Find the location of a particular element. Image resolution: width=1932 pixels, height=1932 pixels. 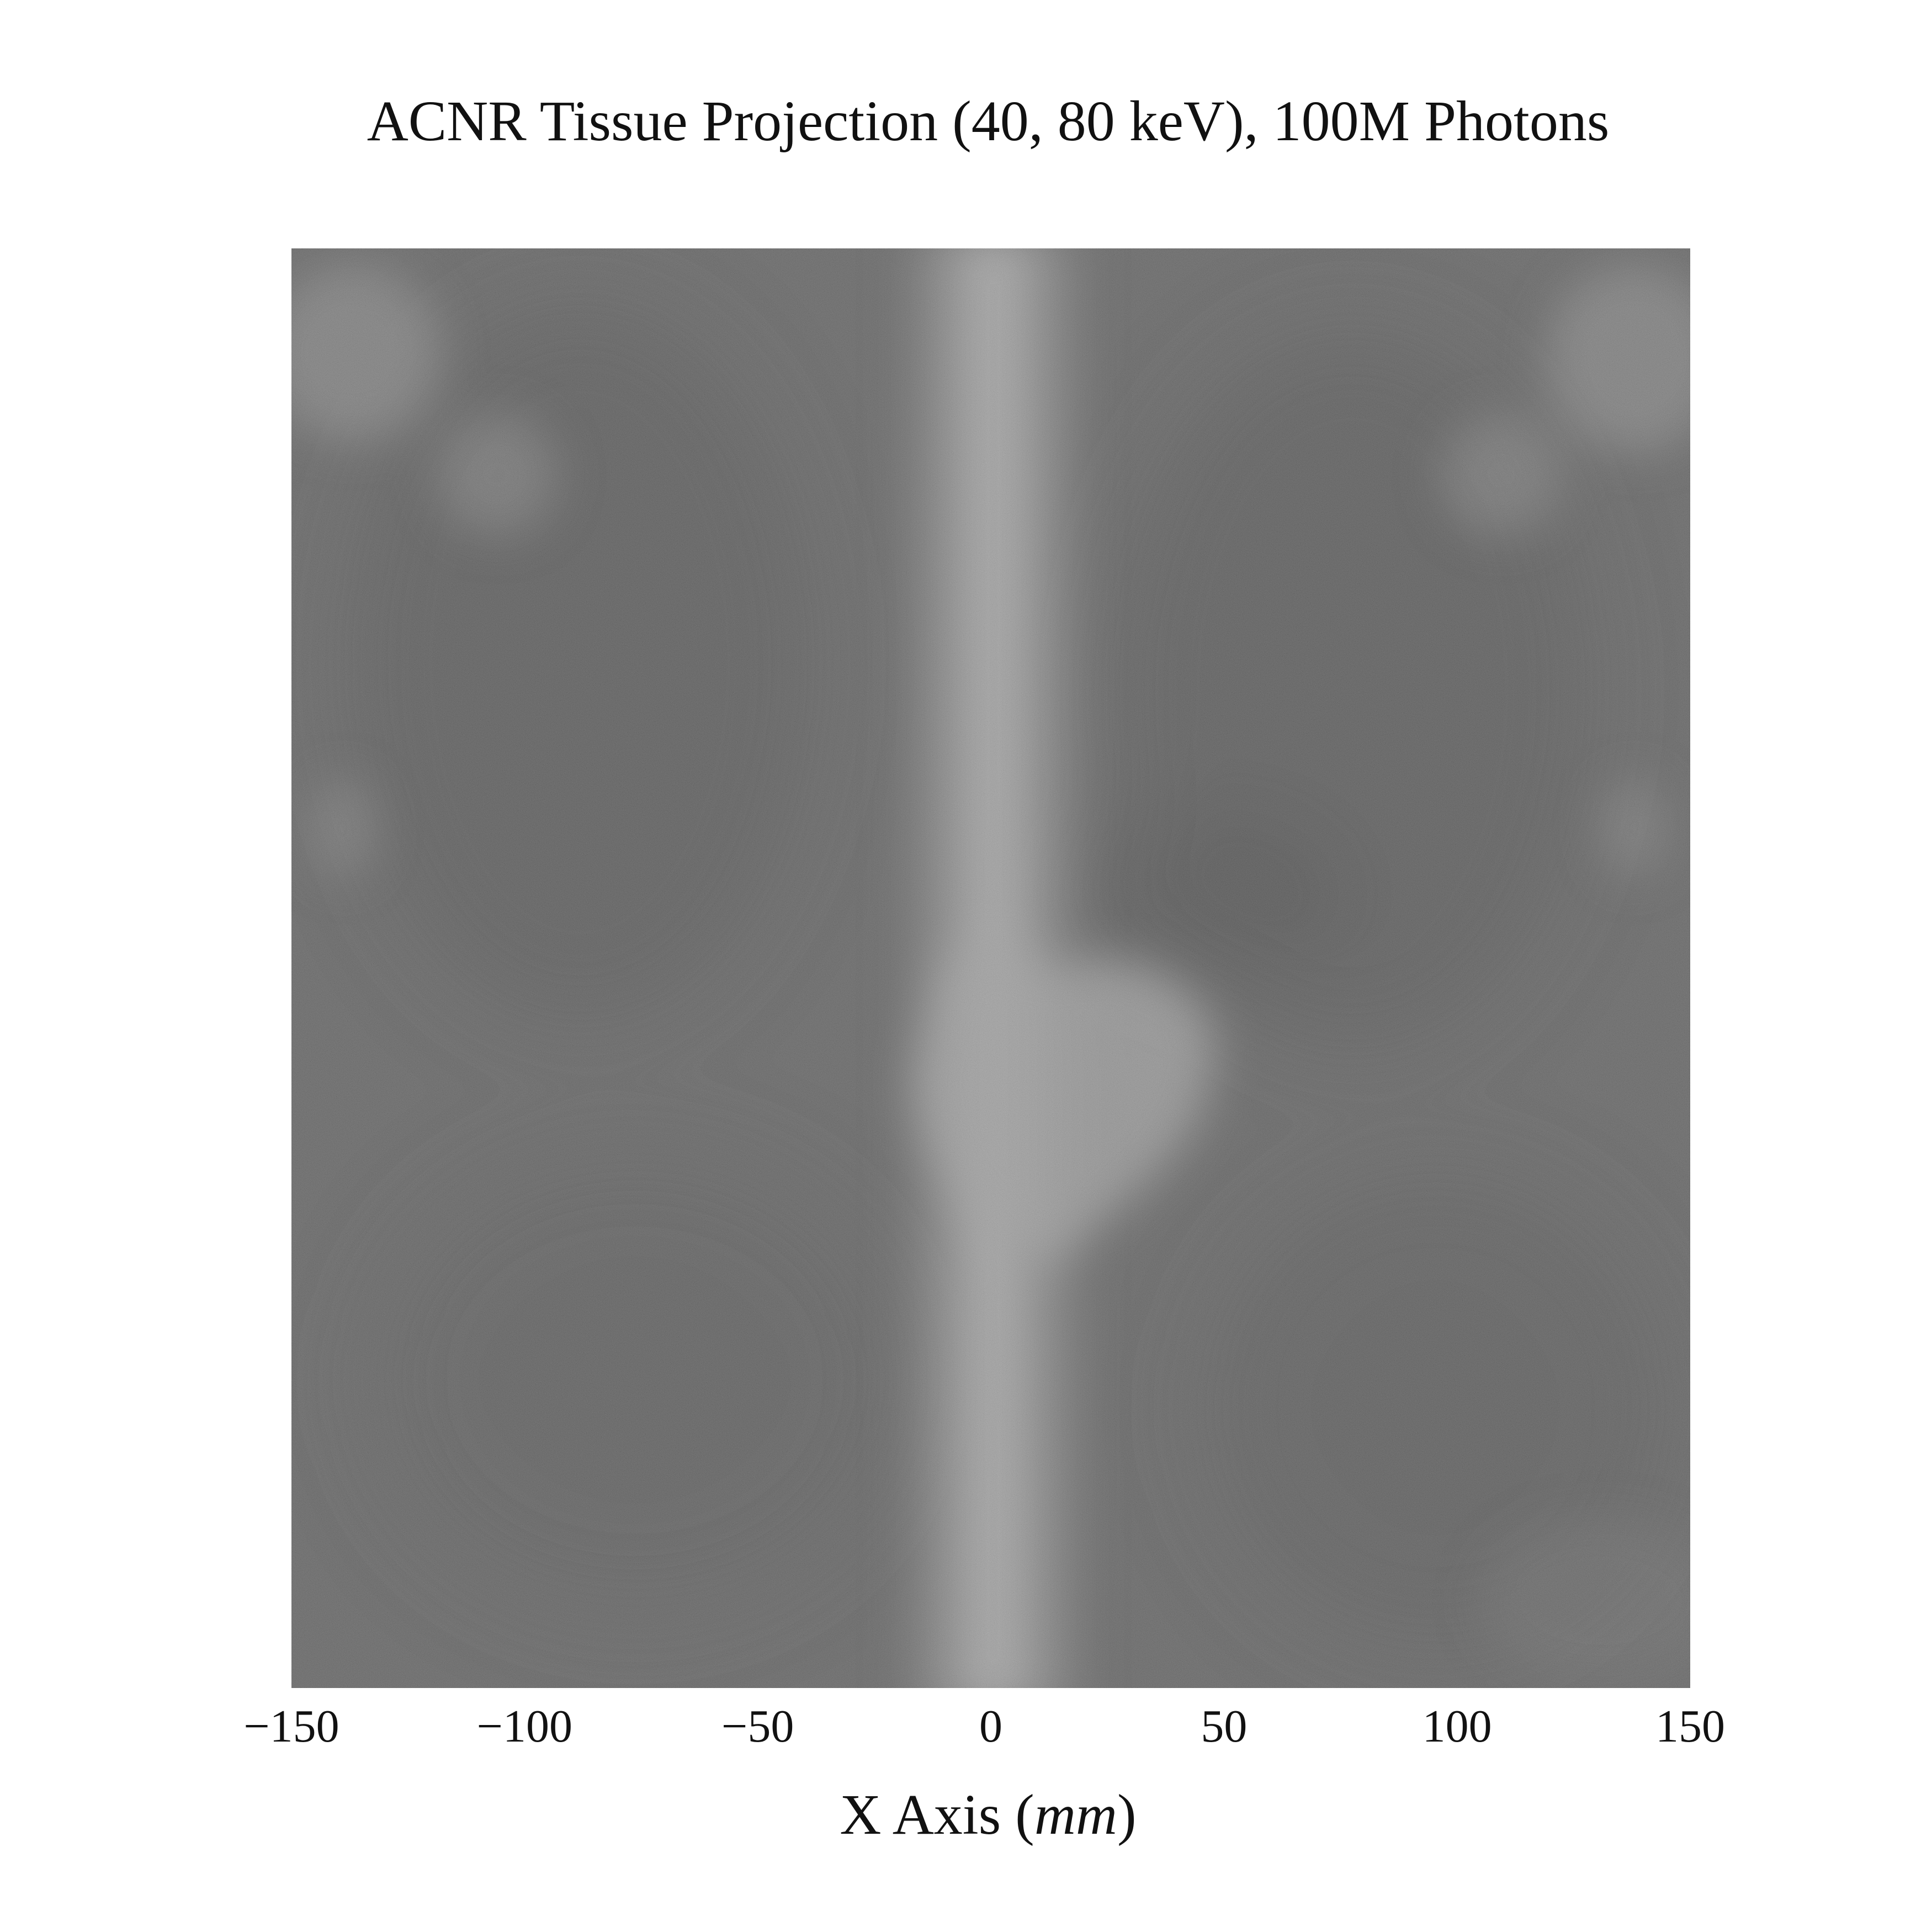

x-axis-ticks: −150 −100 −50 0 50 100 150 is located at coordinates (984, 1727).